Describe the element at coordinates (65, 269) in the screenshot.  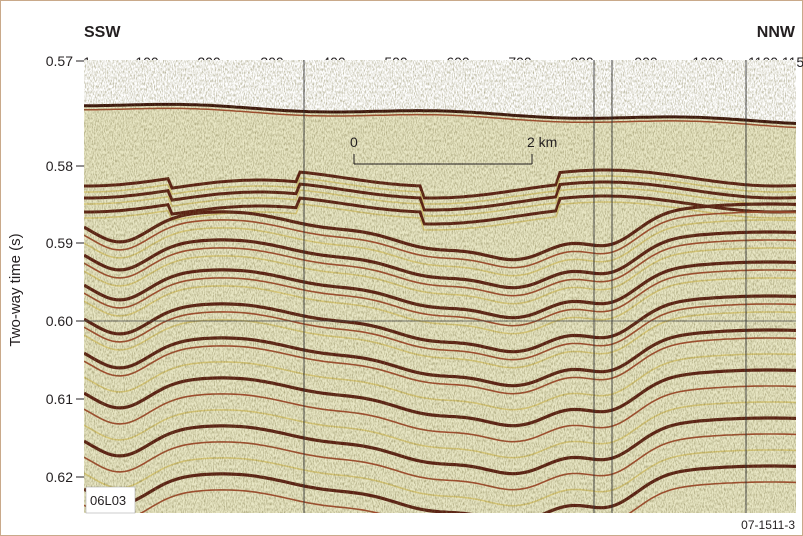
I see `time-axis: 0.57 0.58 0.59 0.60 0.61 0.62` at that location.